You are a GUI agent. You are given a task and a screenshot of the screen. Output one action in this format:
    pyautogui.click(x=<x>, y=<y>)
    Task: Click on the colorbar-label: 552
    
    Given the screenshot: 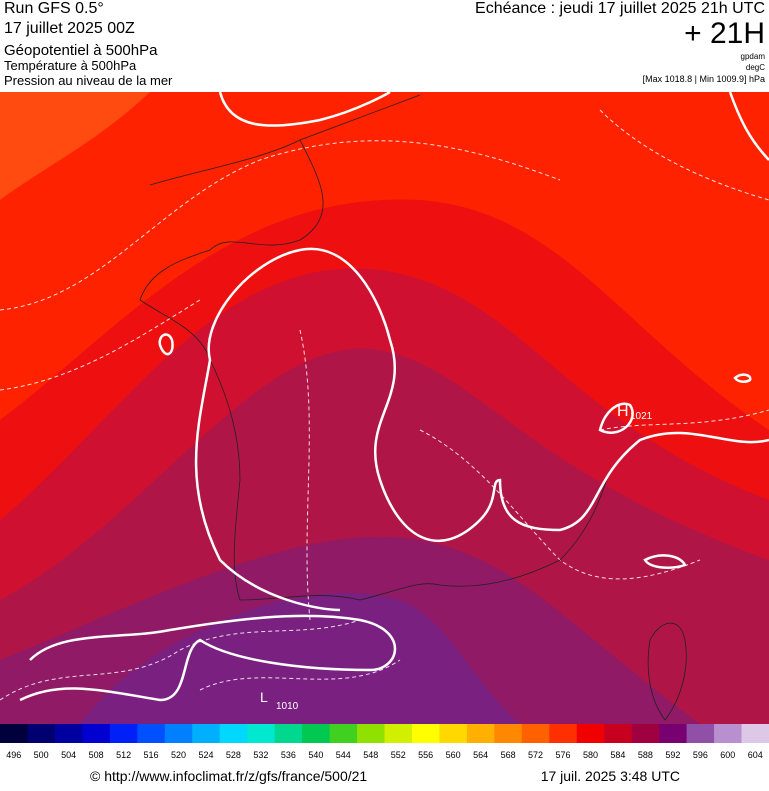 What is the action you would take?
    pyautogui.click(x=398, y=755)
    